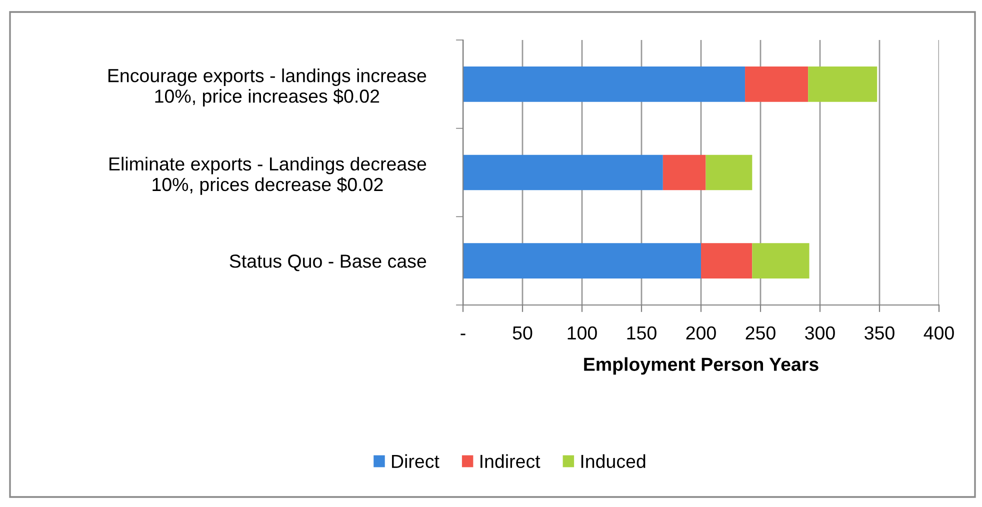 This screenshot has height=507, width=982. What do you see at coordinates (268, 175) in the screenshot?
I see `y-tick-label: Eliminate exports - Landings decrease 10%, prices decrease $0.02` at bounding box center [268, 175].